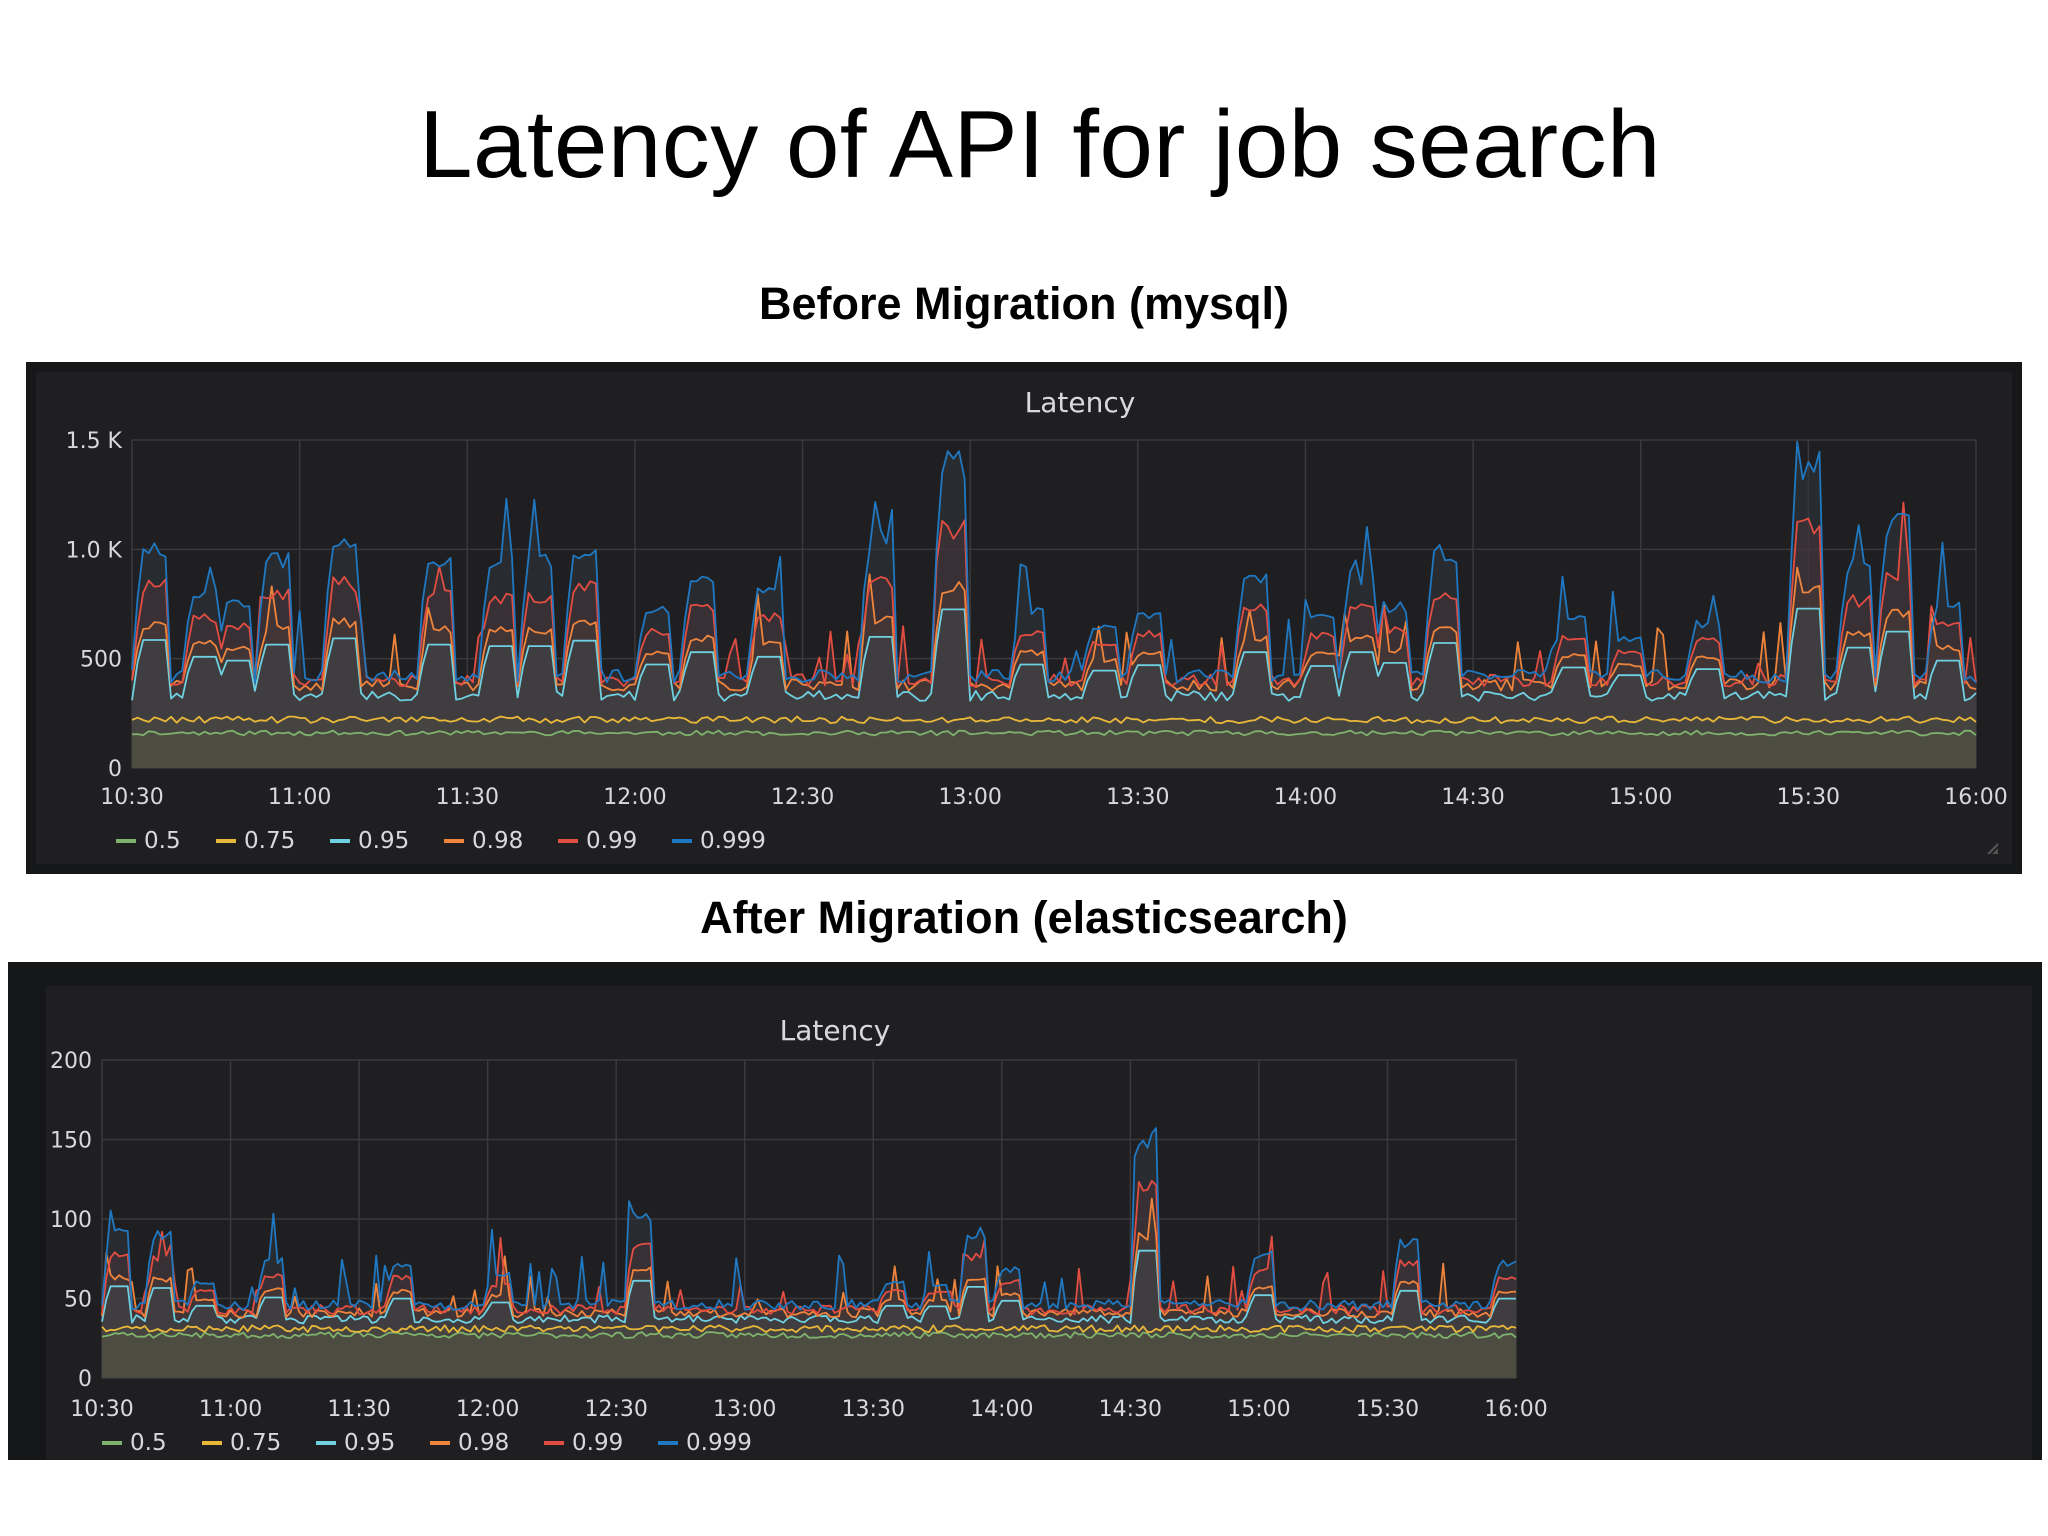  Describe the element at coordinates (94, 550) in the screenshot. I see `y-tick-label: 1.0 K` at that location.